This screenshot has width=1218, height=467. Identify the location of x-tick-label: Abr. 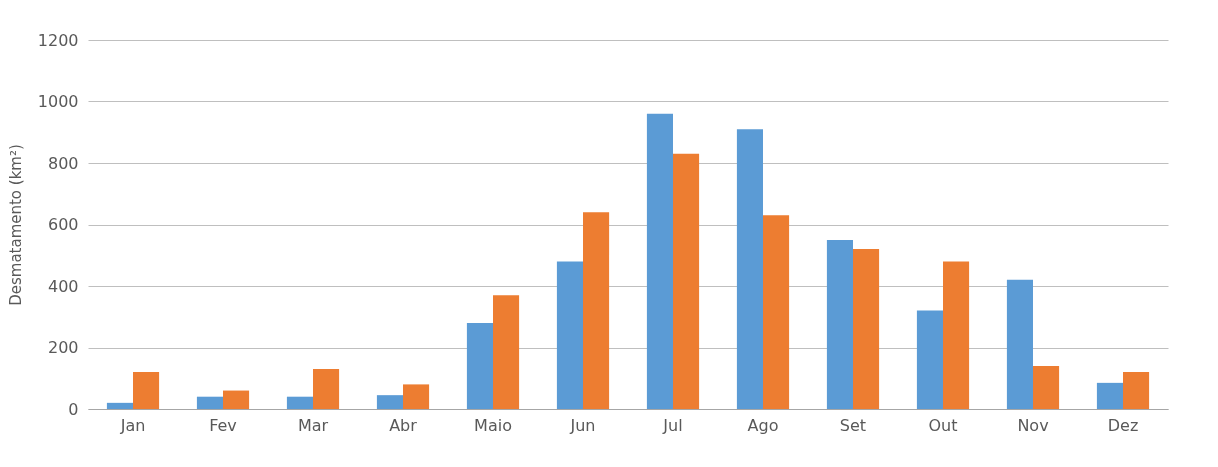
(403, 425).